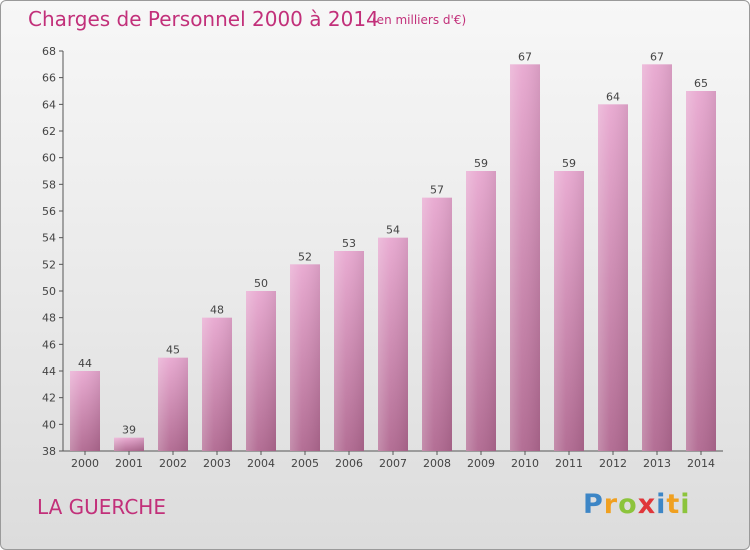 The width and height of the screenshot is (750, 550). What do you see at coordinates (101, 507) in the screenshot?
I see `location-name: LA GUERCHE` at bounding box center [101, 507].